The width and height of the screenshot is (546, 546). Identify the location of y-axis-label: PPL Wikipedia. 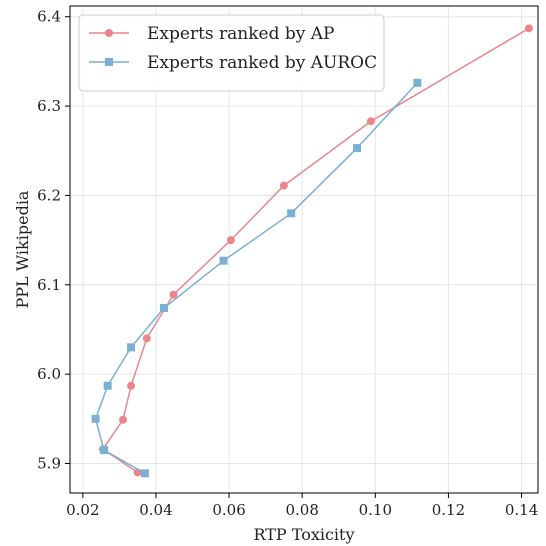
(22, 249).